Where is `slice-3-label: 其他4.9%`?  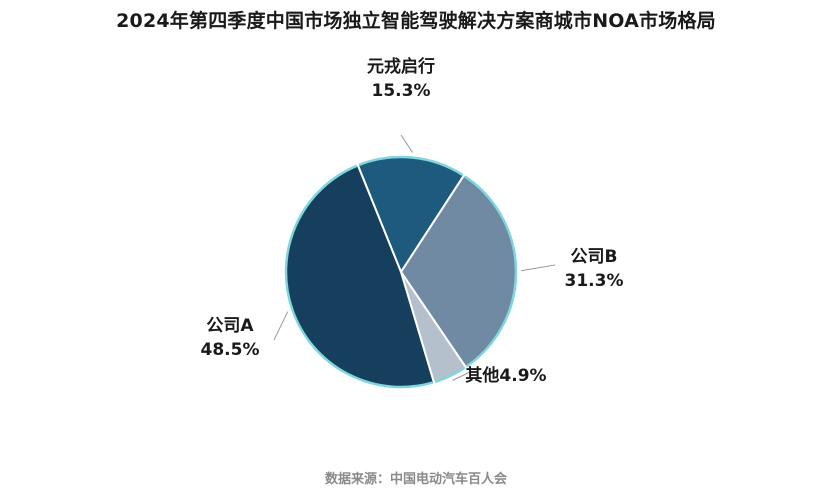
slice-3-label: 其他4.9% is located at coordinates (505, 375).